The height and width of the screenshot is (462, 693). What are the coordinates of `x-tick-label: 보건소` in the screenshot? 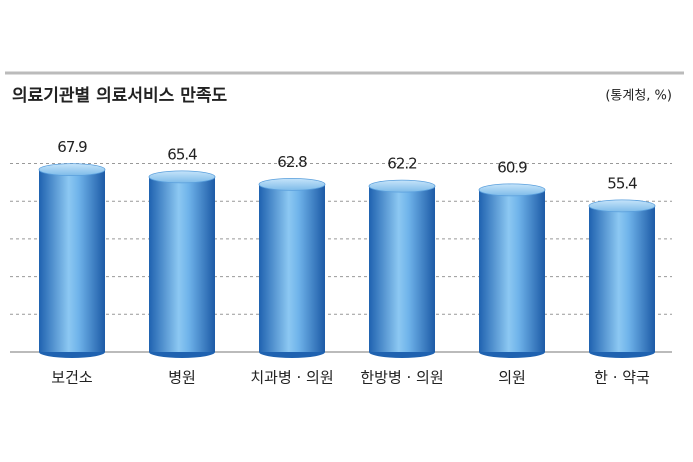 It's located at (72, 378).